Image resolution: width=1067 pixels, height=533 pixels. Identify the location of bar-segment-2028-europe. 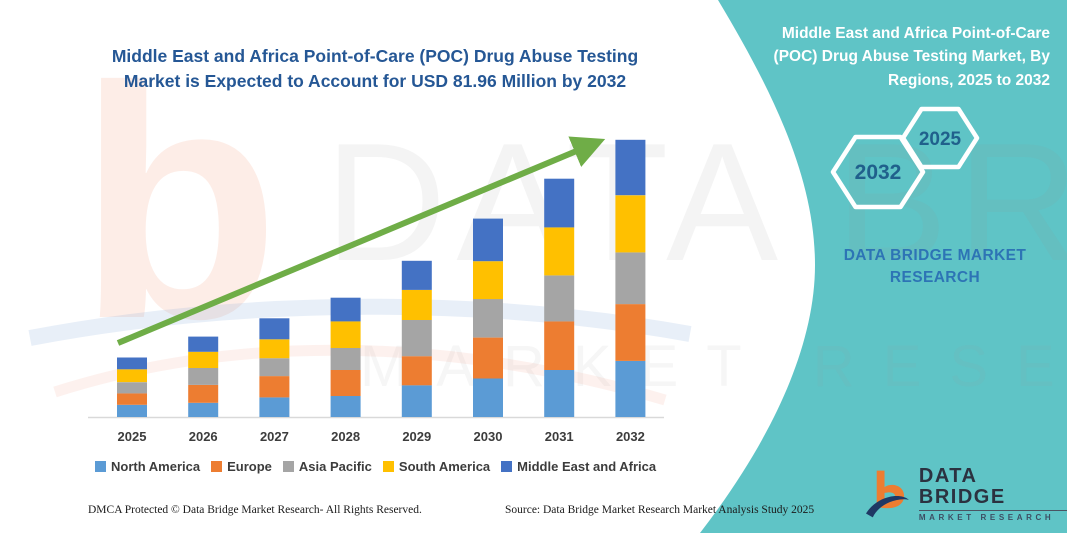
(345, 383).